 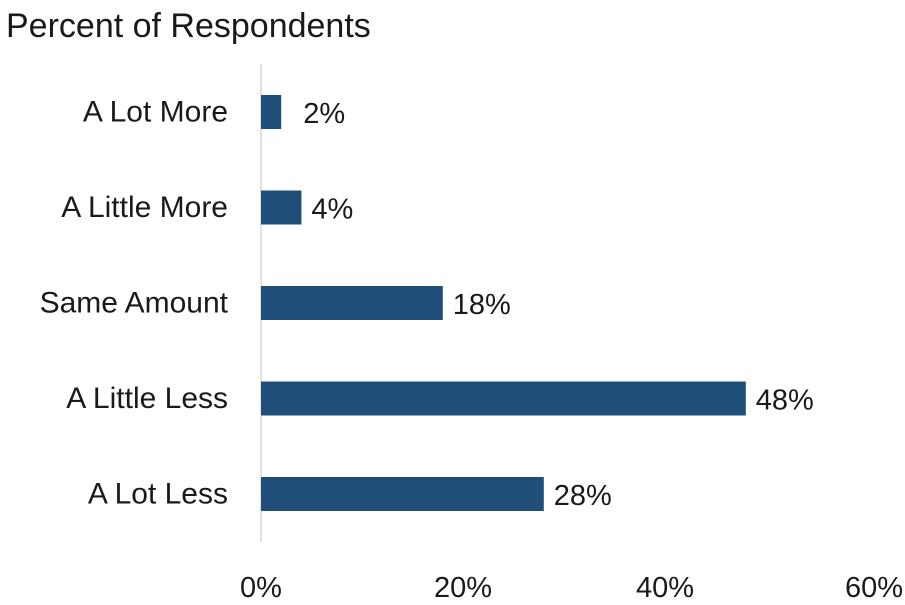 What do you see at coordinates (482, 305) in the screenshot?
I see `value-label-2: 18%` at bounding box center [482, 305].